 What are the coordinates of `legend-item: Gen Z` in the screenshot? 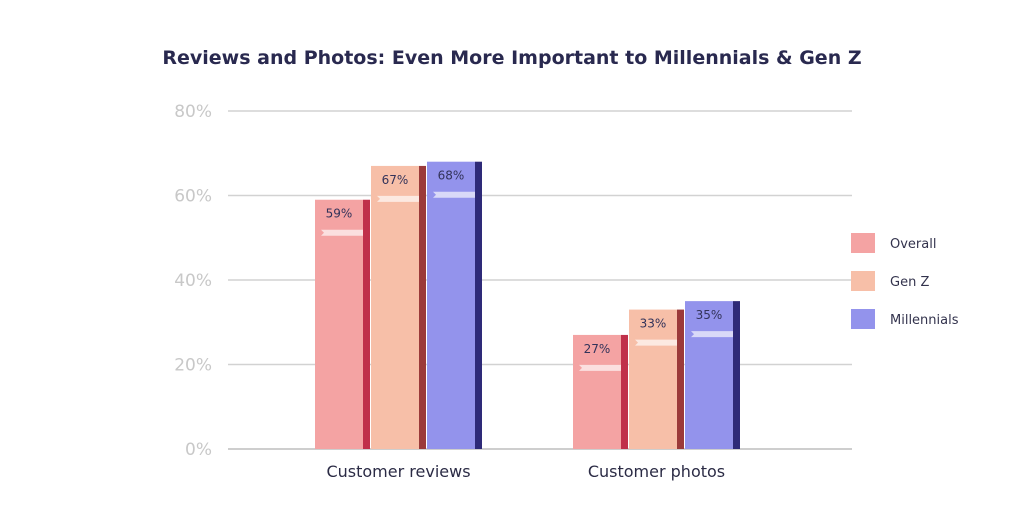 It's located at (890, 281).